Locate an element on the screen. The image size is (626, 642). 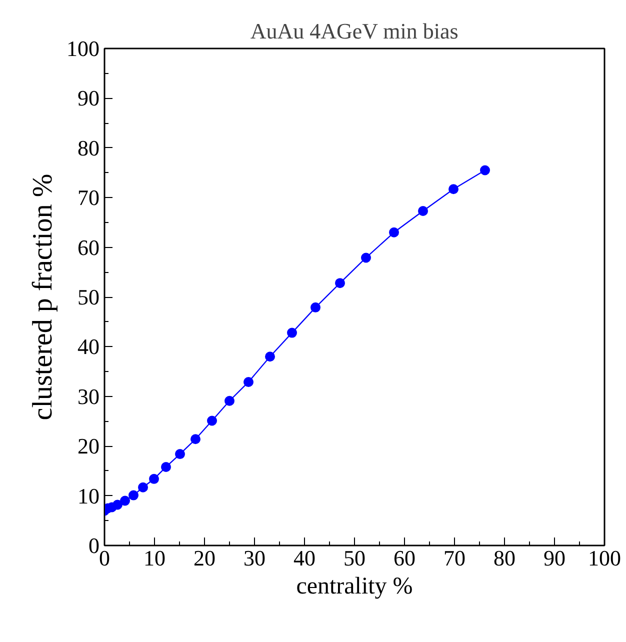
y-tick-label: 50 is located at coordinates (89, 297).